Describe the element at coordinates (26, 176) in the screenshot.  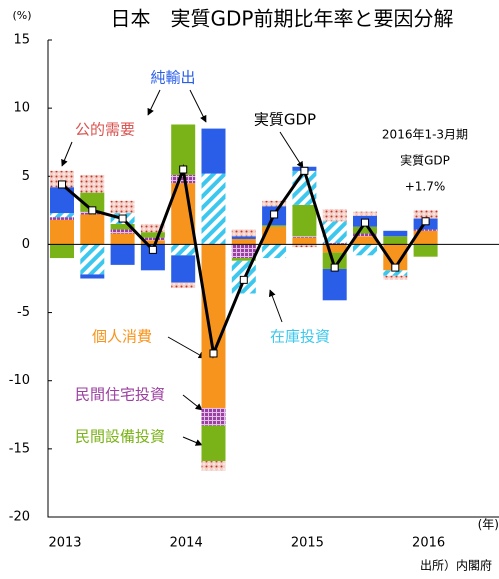
I see `y-tick-label: 5` at that location.